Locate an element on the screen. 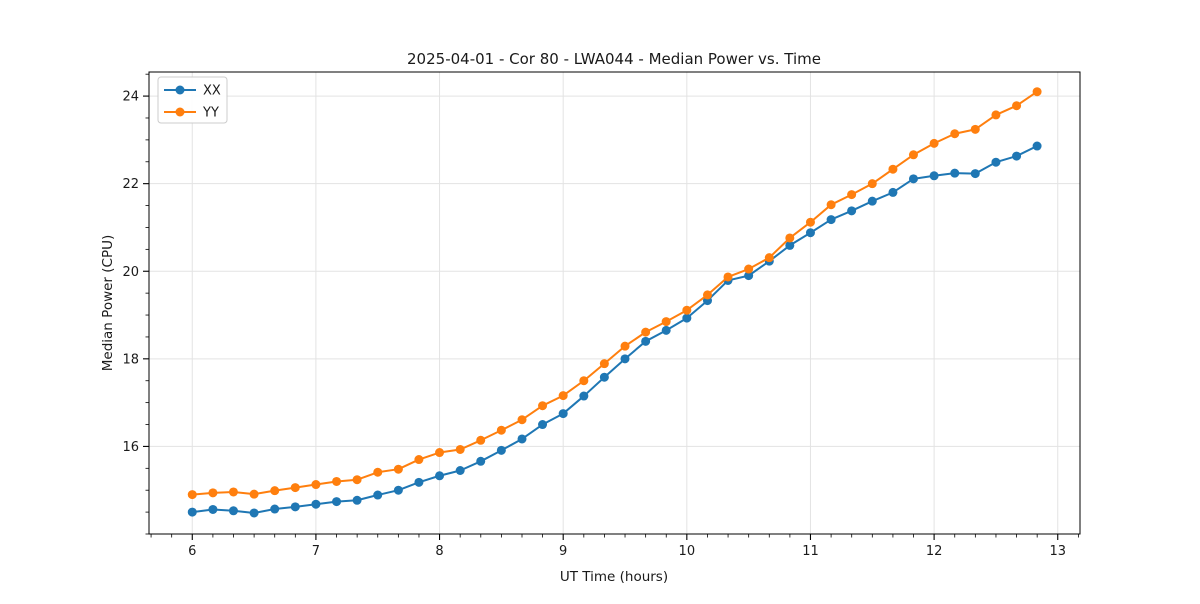 The width and height of the screenshot is (1200, 604). y-tick-label: 18 is located at coordinates (130, 359).